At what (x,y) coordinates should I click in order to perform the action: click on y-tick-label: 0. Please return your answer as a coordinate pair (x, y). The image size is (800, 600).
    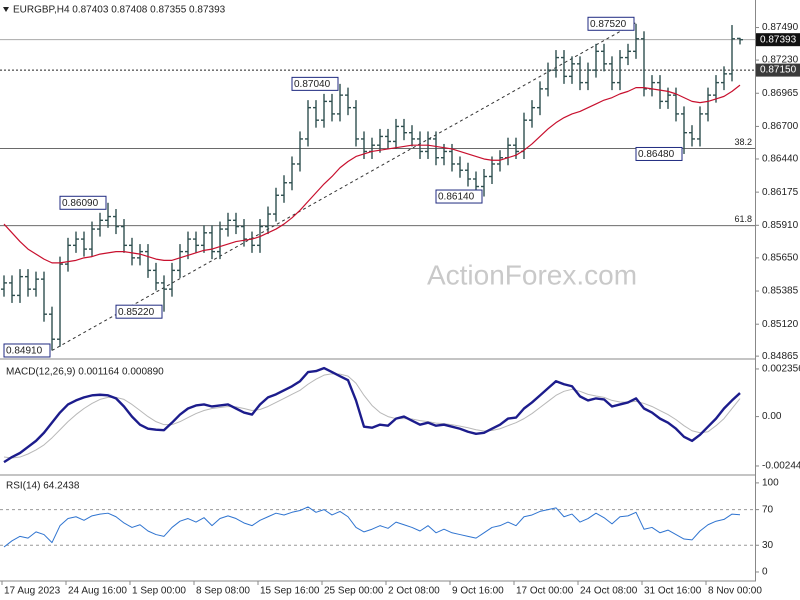
    Looking at the image, I should click on (765, 572).